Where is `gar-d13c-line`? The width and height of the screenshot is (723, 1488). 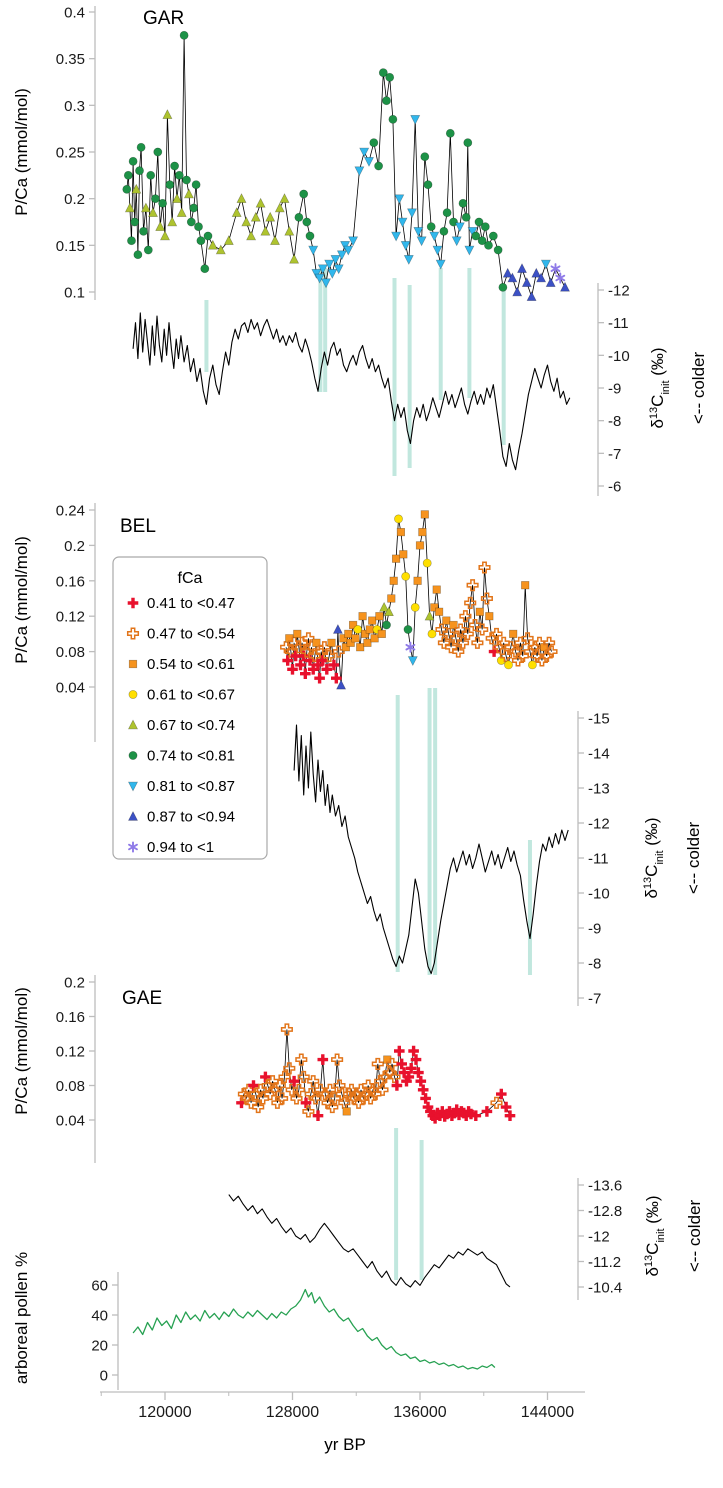
gar-d13c-line is located at coordinates (351, 391).